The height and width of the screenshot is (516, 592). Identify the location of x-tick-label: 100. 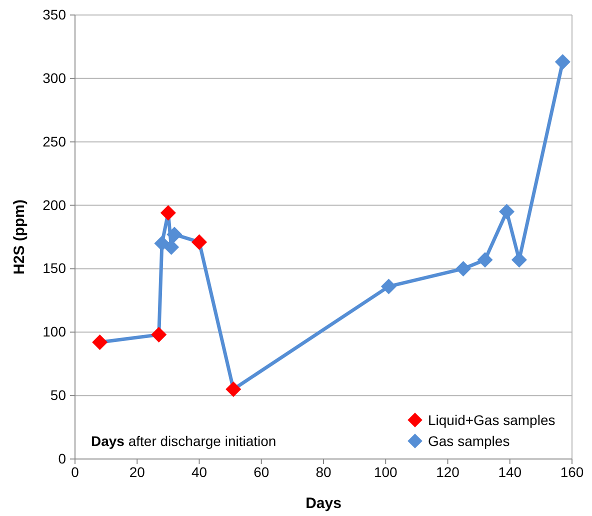
(386, 472).